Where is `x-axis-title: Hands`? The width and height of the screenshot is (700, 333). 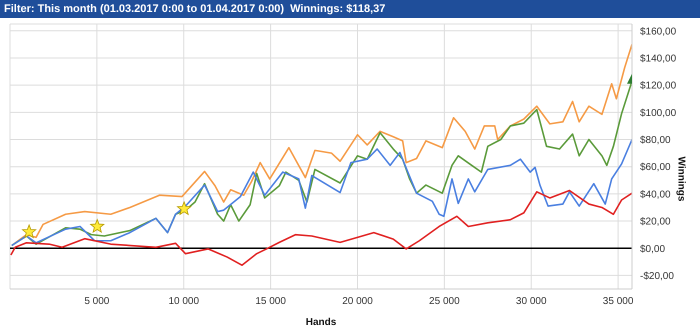 x-axis-title: Hands is located at coordinates (321, 322).